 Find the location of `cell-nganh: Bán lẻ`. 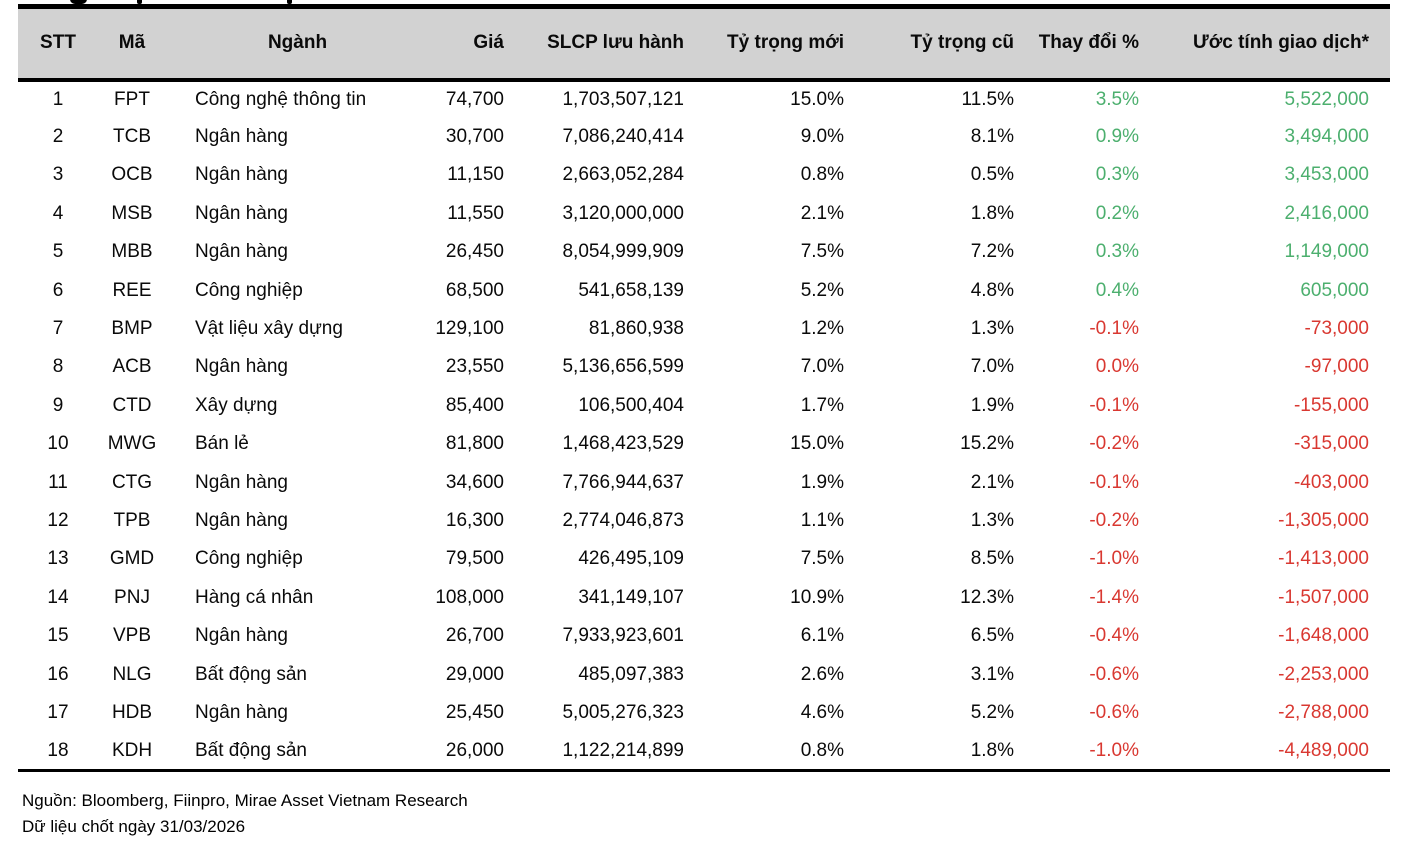

cell-nganh: Bán lẻ is located at coordinates (222, 444).